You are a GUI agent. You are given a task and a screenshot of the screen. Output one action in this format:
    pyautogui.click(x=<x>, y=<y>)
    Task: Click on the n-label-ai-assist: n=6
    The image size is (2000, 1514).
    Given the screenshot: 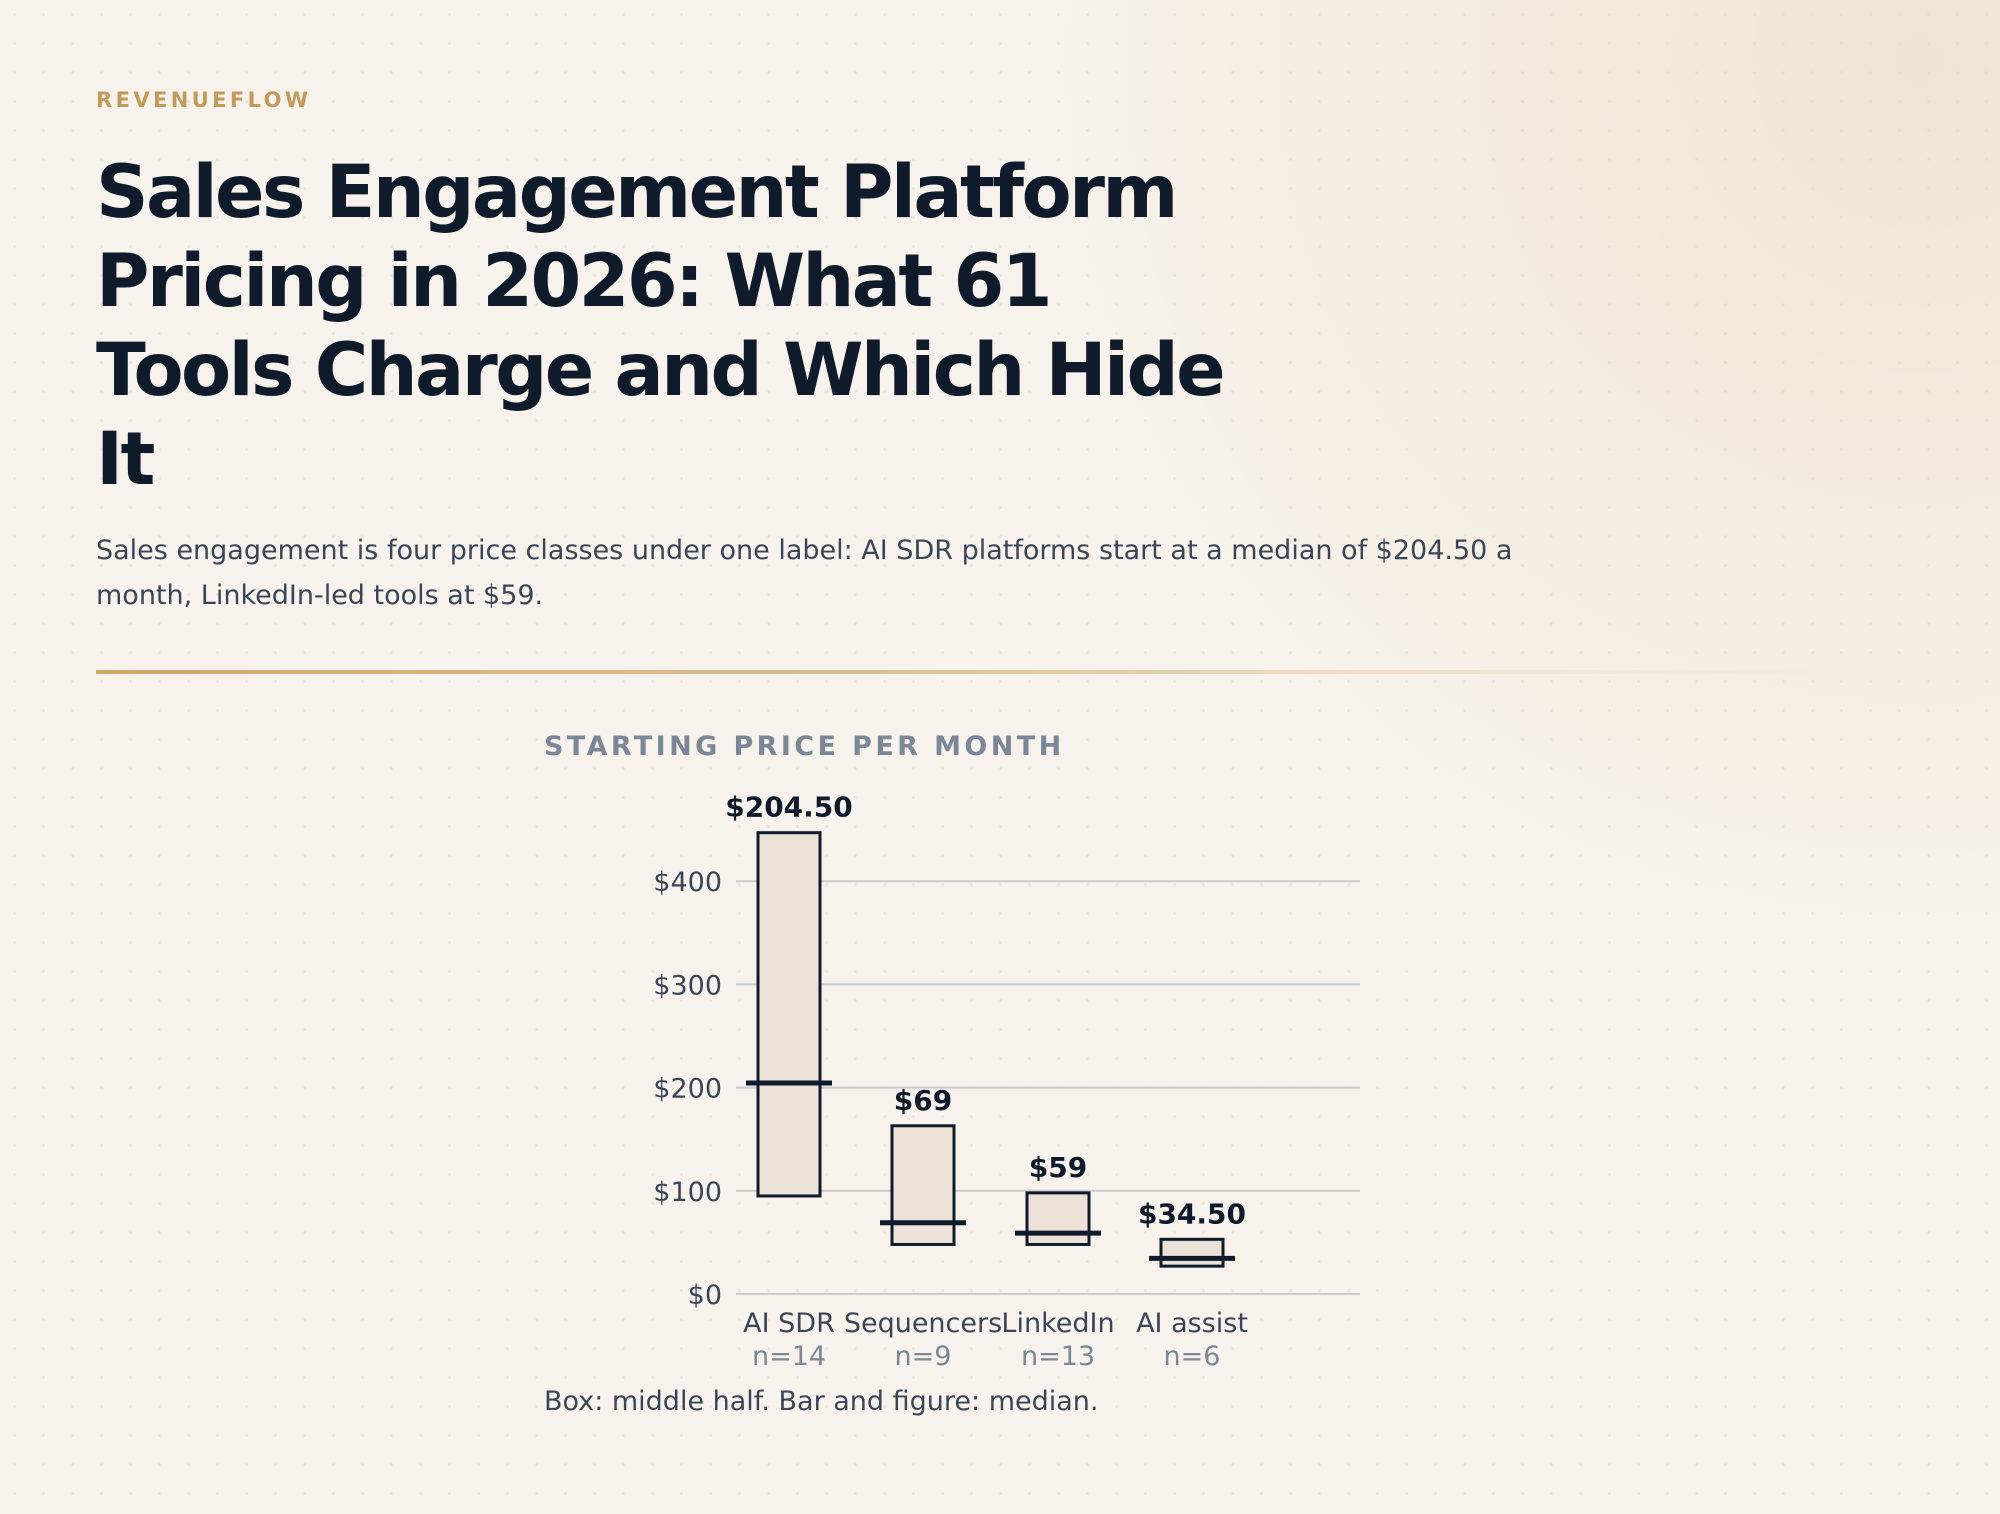 What is the action you would take?
    pyautogui.click(x=1192, y=1356)
    